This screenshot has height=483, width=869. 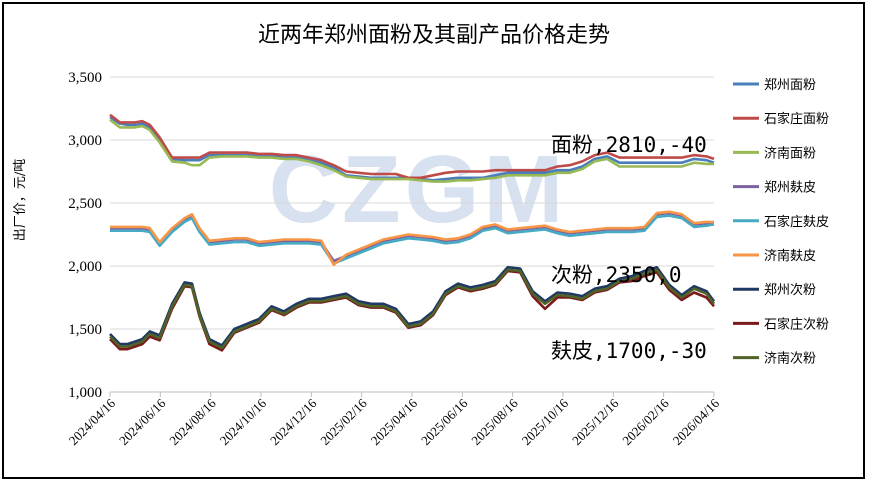 I want to click on legend-label: 郑州面粉, so click(x=790, y=85).